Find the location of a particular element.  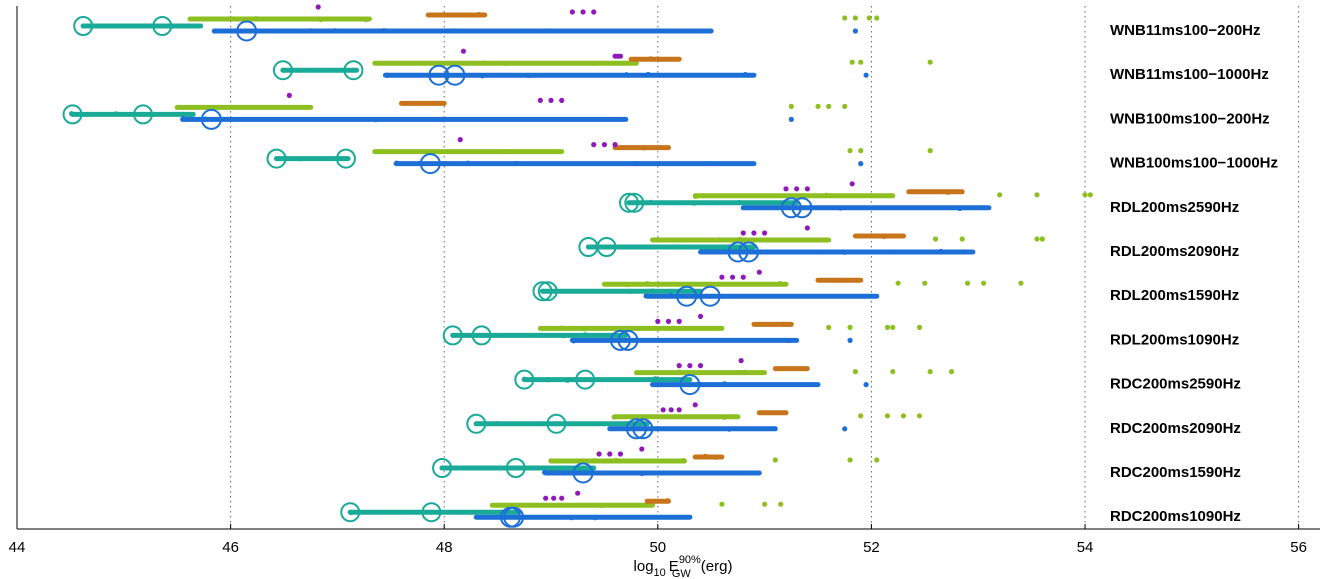

waveform-row is located at coordinates (476, 23).